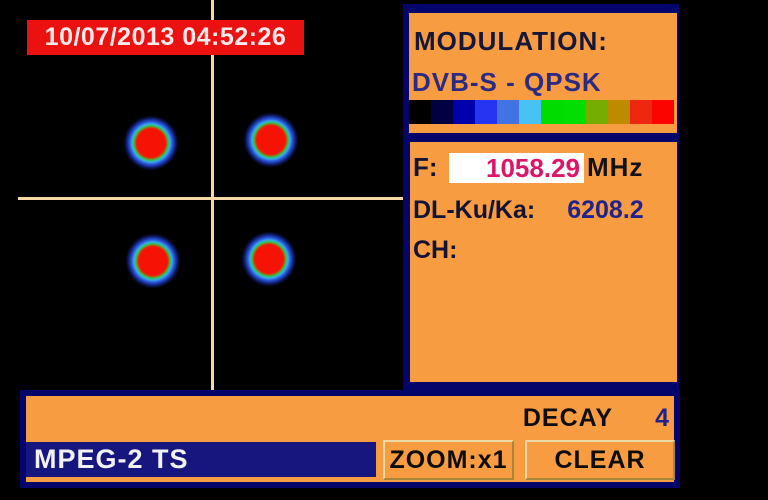  I want to click on modulation-panel: MODULATION: DVB-S - QPSK, so click(541, 73).